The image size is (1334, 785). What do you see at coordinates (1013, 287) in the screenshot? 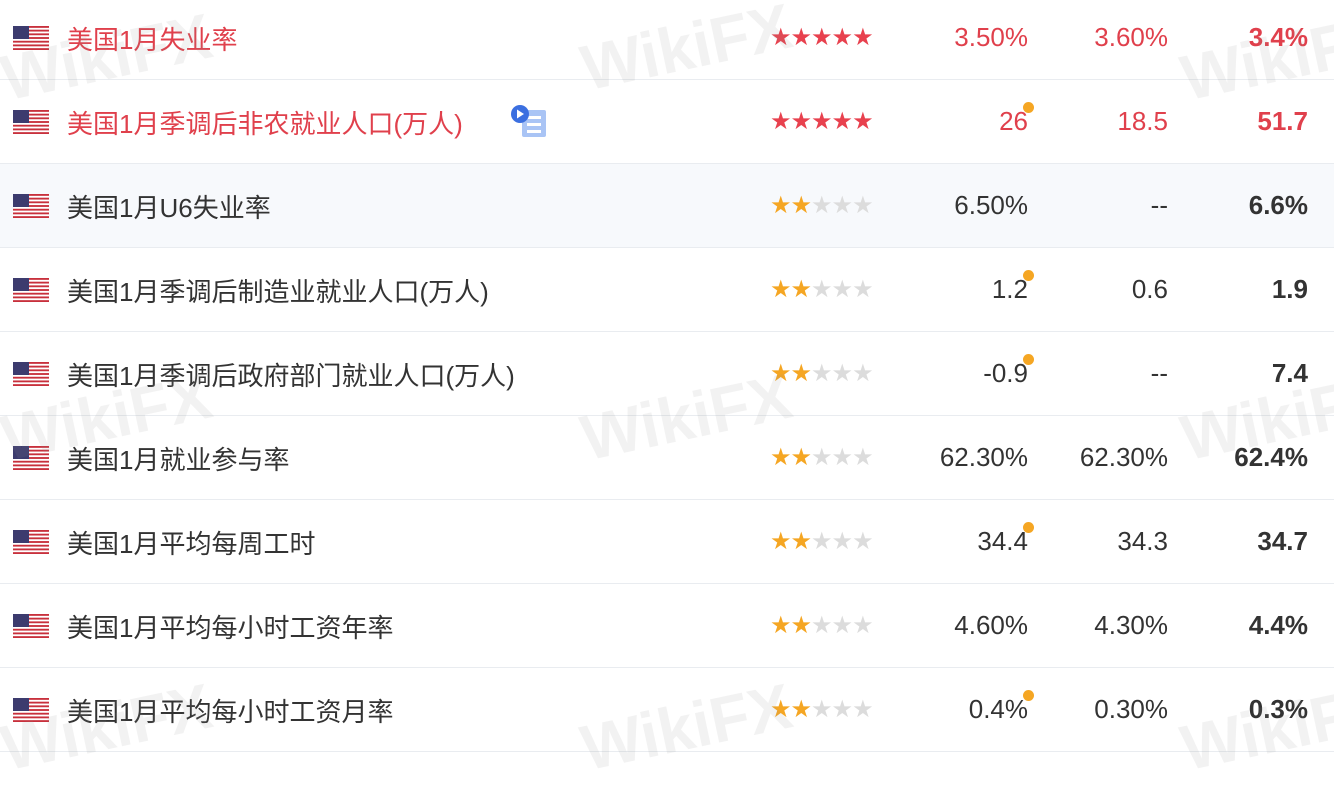
I see `previous-value: 1.2` at bounding box center [1013, 287].